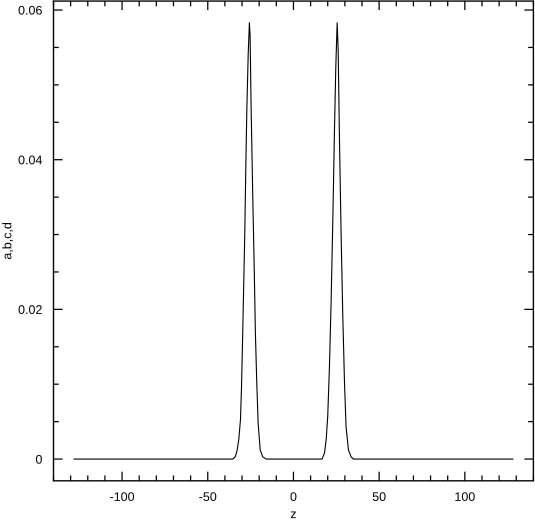 The height and width of the screenshot is (522, 535). Describe the element at coordinates (30, 160) in the screenshot. I see `y-tick-label: 0.04` at that location.